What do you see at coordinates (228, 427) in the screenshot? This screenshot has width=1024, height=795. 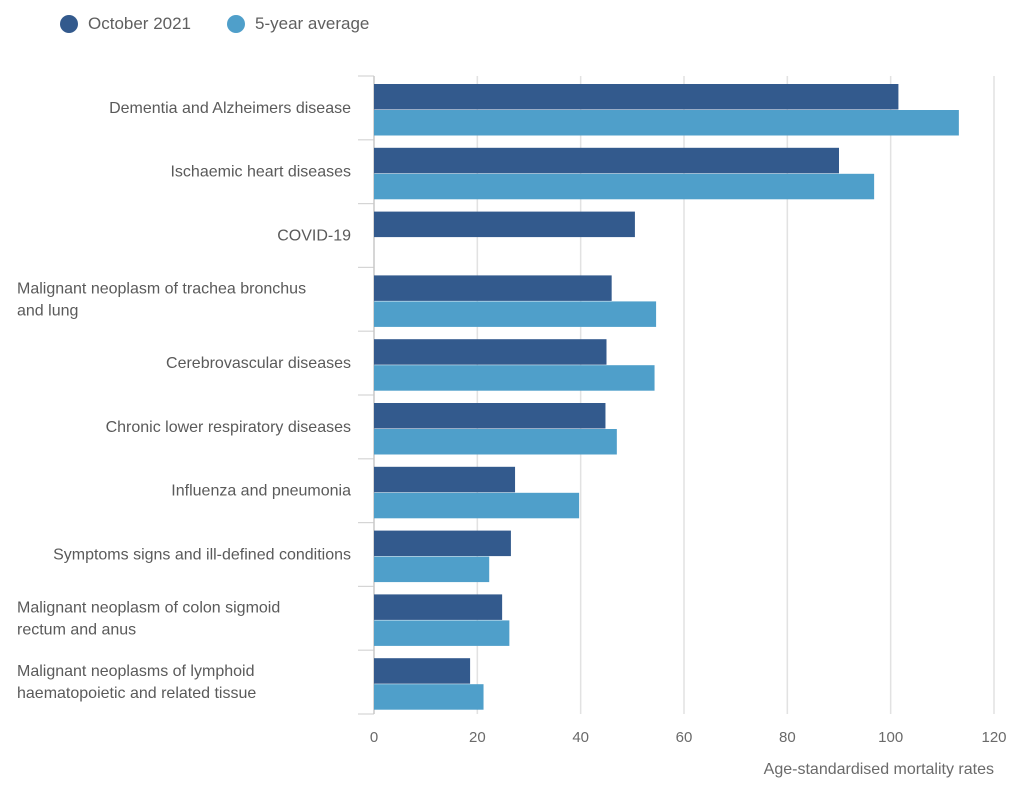 I see `category-label: Chronic lower respiratory diseases` at bounding box center [228, 427].